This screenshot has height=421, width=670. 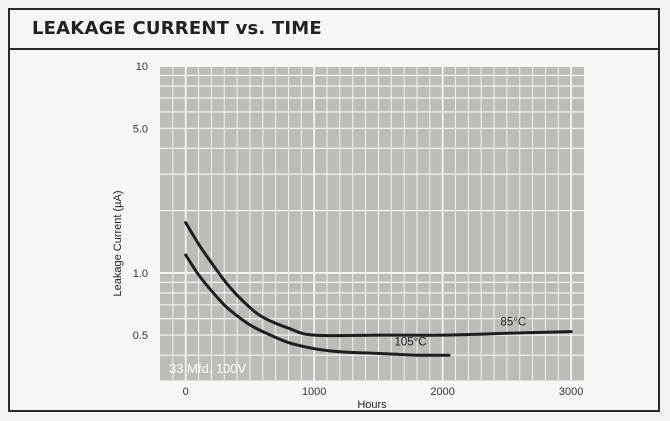 What do you see at coordinates (186, 392) in the screenshot?
I see `x-tick-label: 0` at bounding box center [186, 392].